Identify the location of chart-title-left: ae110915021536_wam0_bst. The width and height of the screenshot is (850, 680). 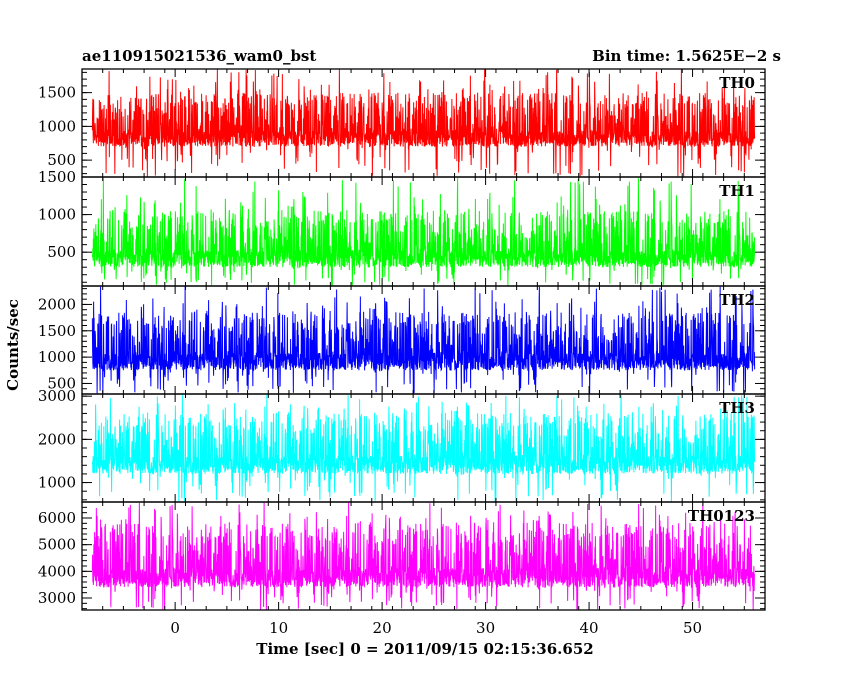
(199, 56).